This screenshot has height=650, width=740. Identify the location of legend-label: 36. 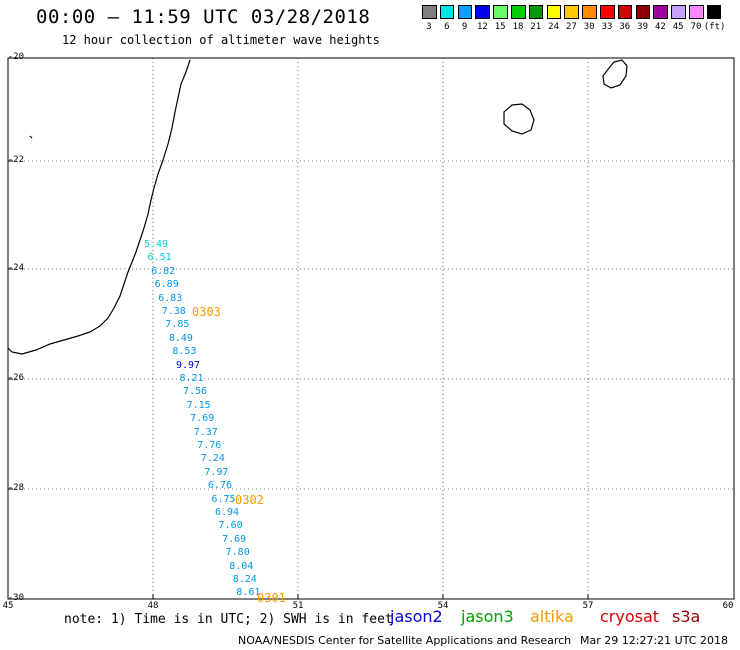
(625, 27).